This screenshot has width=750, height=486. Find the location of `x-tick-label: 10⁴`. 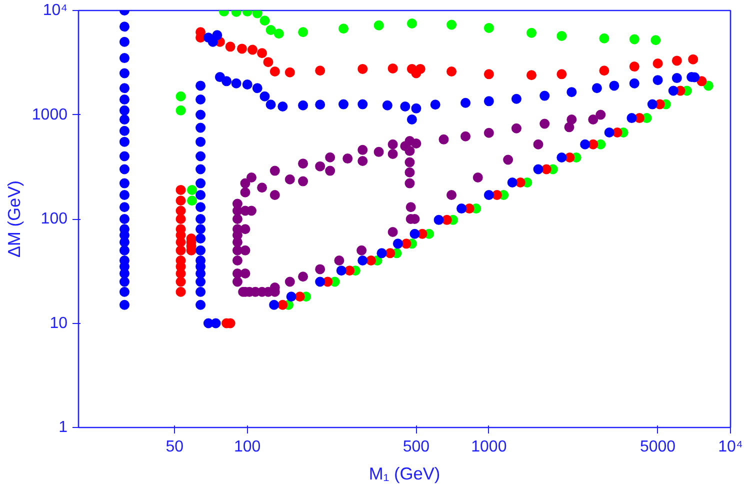

x-tick-label: 10⁴ is located at coordinates (730, 447).